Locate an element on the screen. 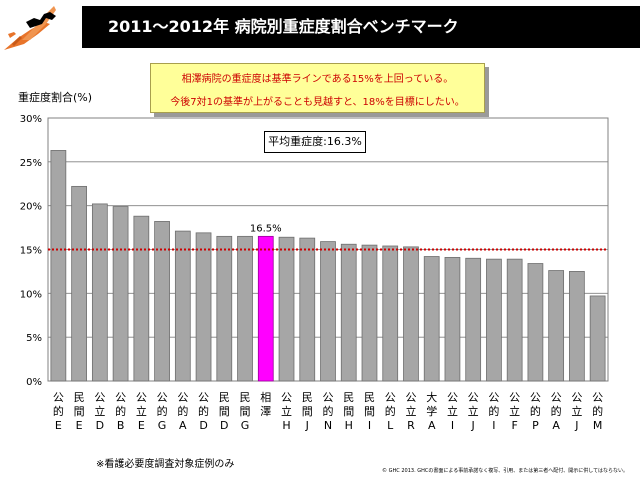 The height and width of the screenshot is (480, 640). category-label: M is located at coordinates (598, 425).